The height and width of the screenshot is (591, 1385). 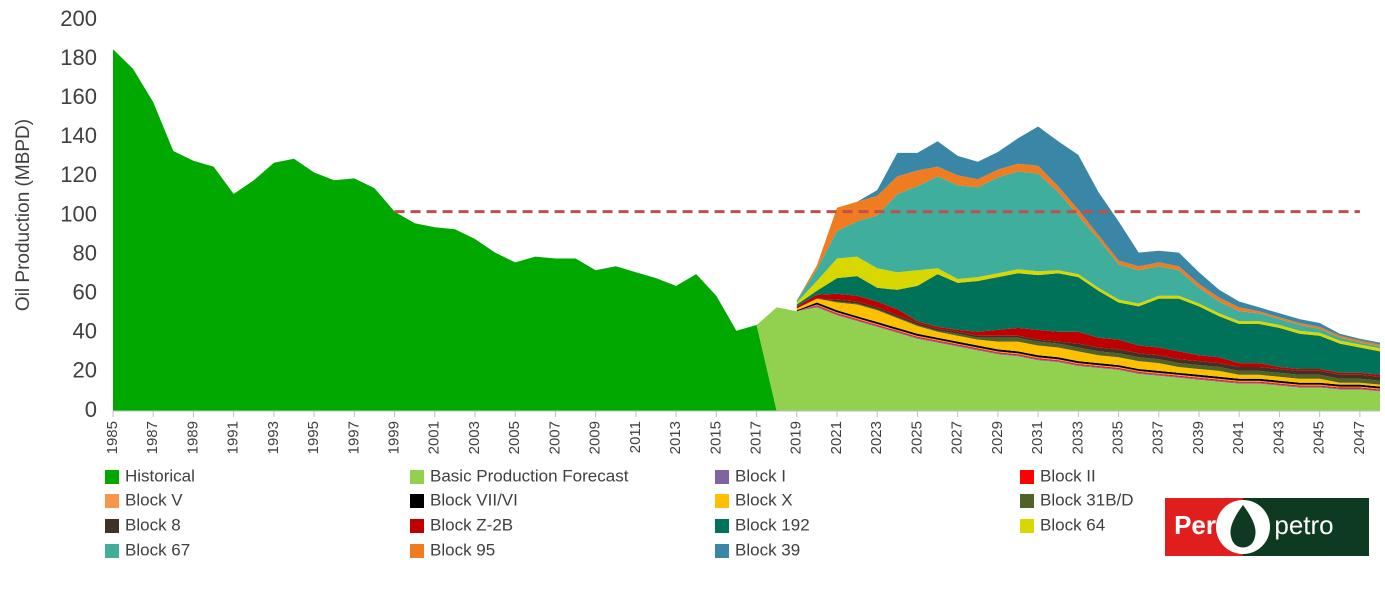 What do you see at coordinates (595, 437) in the screenshot?
I see `x-tick-label: 2009` at bounding box center [595, 437].